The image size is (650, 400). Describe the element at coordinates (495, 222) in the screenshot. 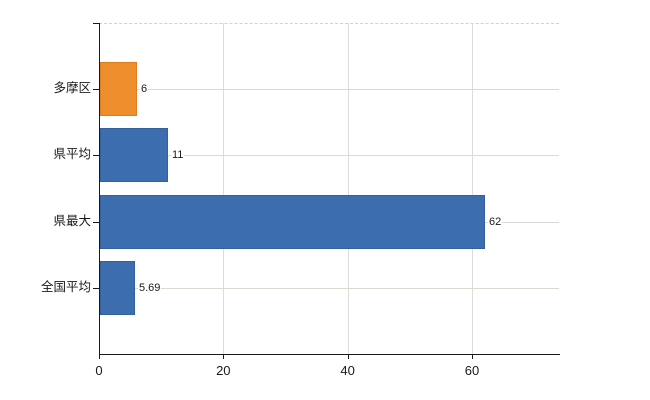

I see `bar-value-label: 62` at that location.